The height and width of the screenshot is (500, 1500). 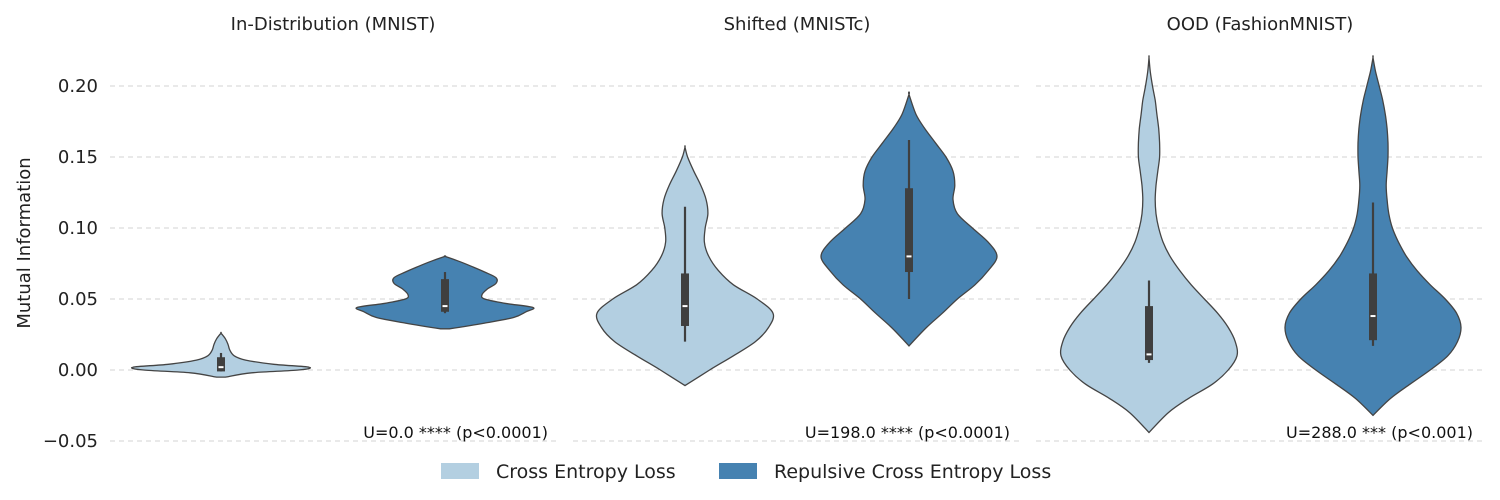 I want to click on y-axis-label: Mutual Information, so click(x=24, y=242).